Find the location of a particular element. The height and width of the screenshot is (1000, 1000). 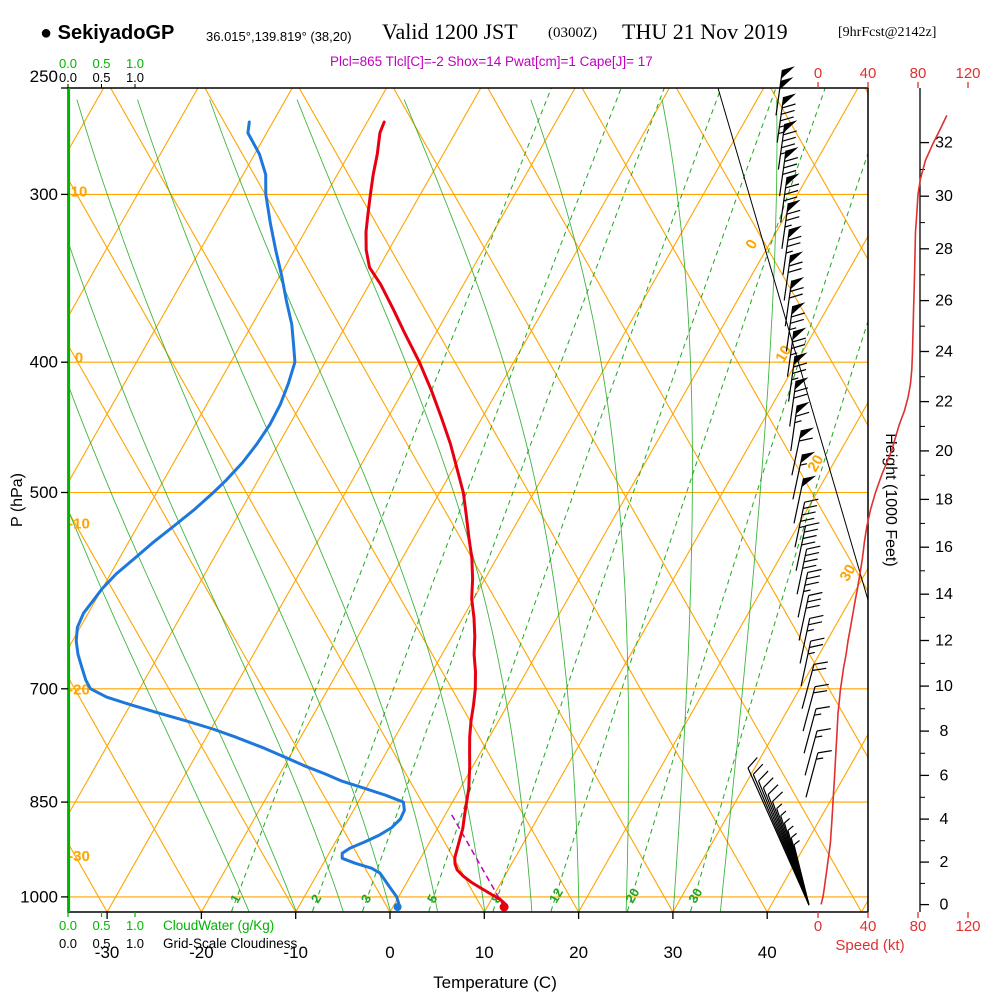

station-coords: 36.015°,139.819° (38,20) is located at coordinates (279, 36).